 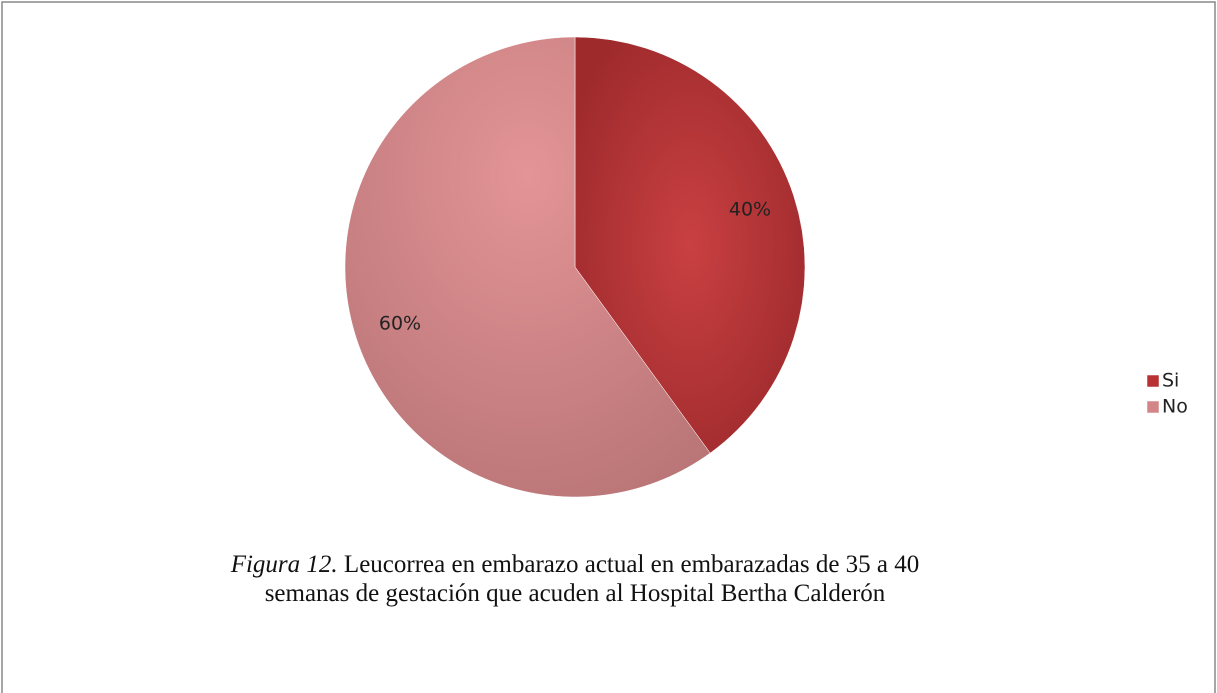 What do you see at coordinates (690, 245) in the screenshot?
I see `pie-slice` at bounding box center [690, 245].